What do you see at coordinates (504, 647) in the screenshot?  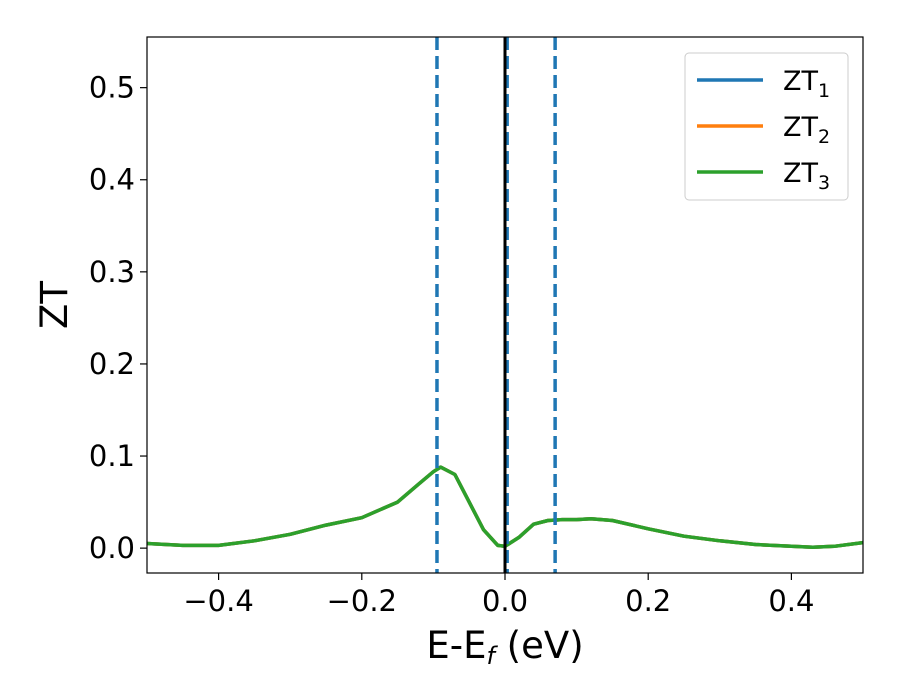 I see `x-axis-title: E-Ef (eV)` at bounding box center [504, 647].